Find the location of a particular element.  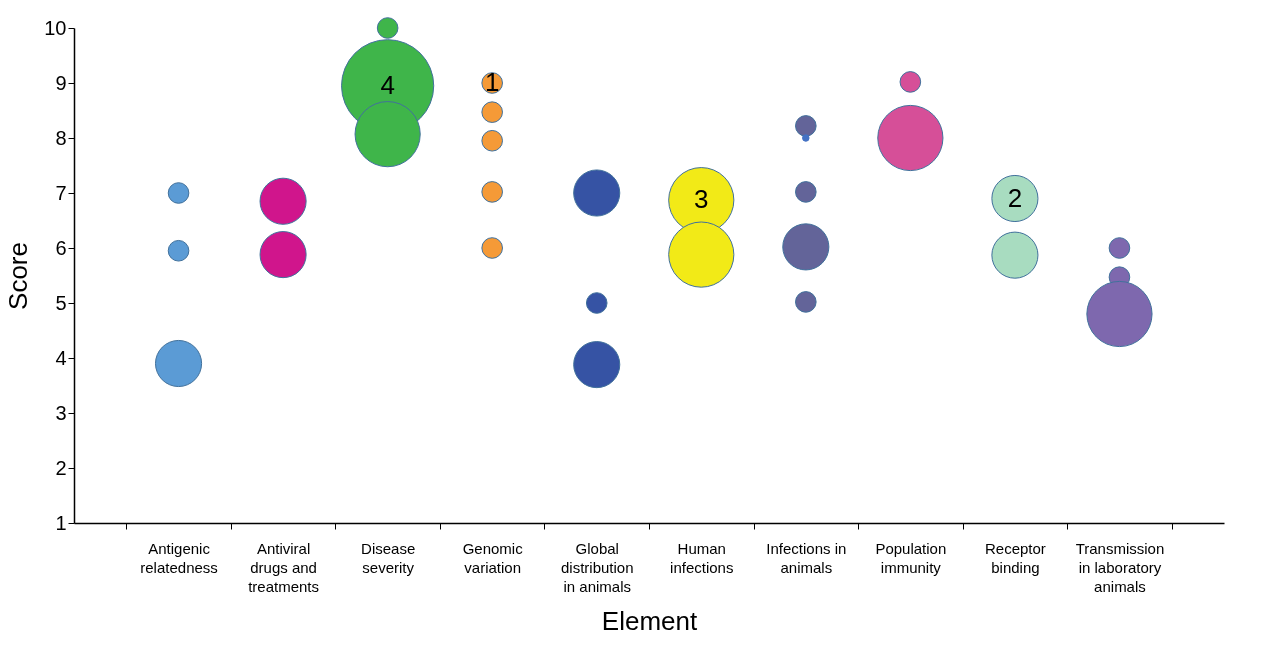

y-tick-label: 4 is located at coordinates (61, 357).